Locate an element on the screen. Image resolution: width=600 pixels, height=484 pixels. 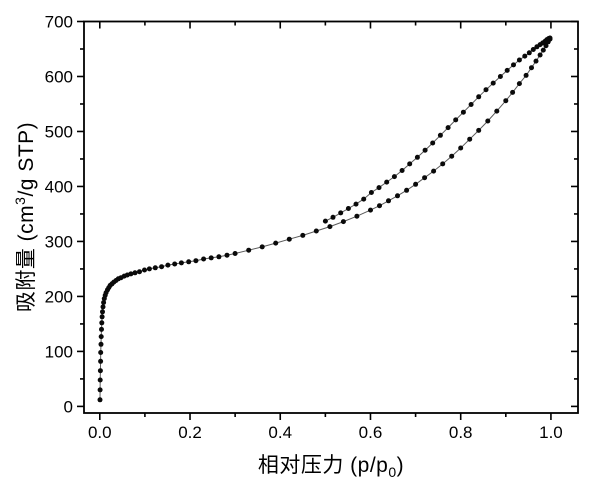
x-axis-ticks is located at coordinates (325, 416).